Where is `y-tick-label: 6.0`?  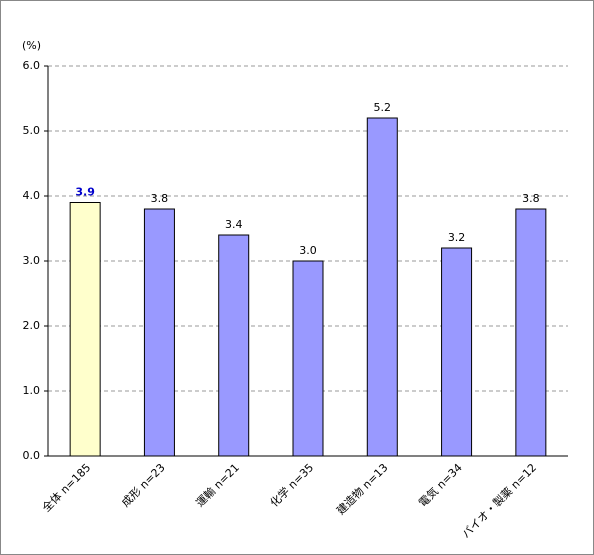 y-tick-label: 6.0 is located at coordinates (32, 65).